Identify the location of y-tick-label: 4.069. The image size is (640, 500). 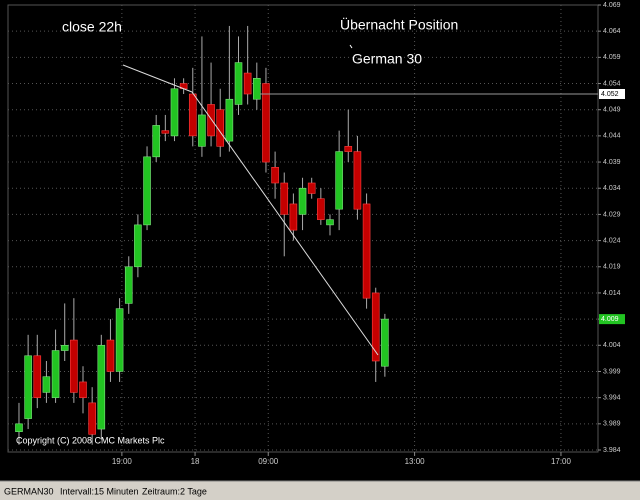
(612, 5).